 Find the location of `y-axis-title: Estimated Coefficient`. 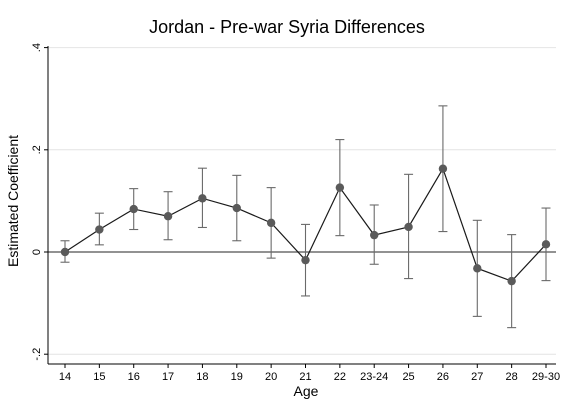

y-axis-title: Estimated Coefficient is located at coordinates (13, 201).